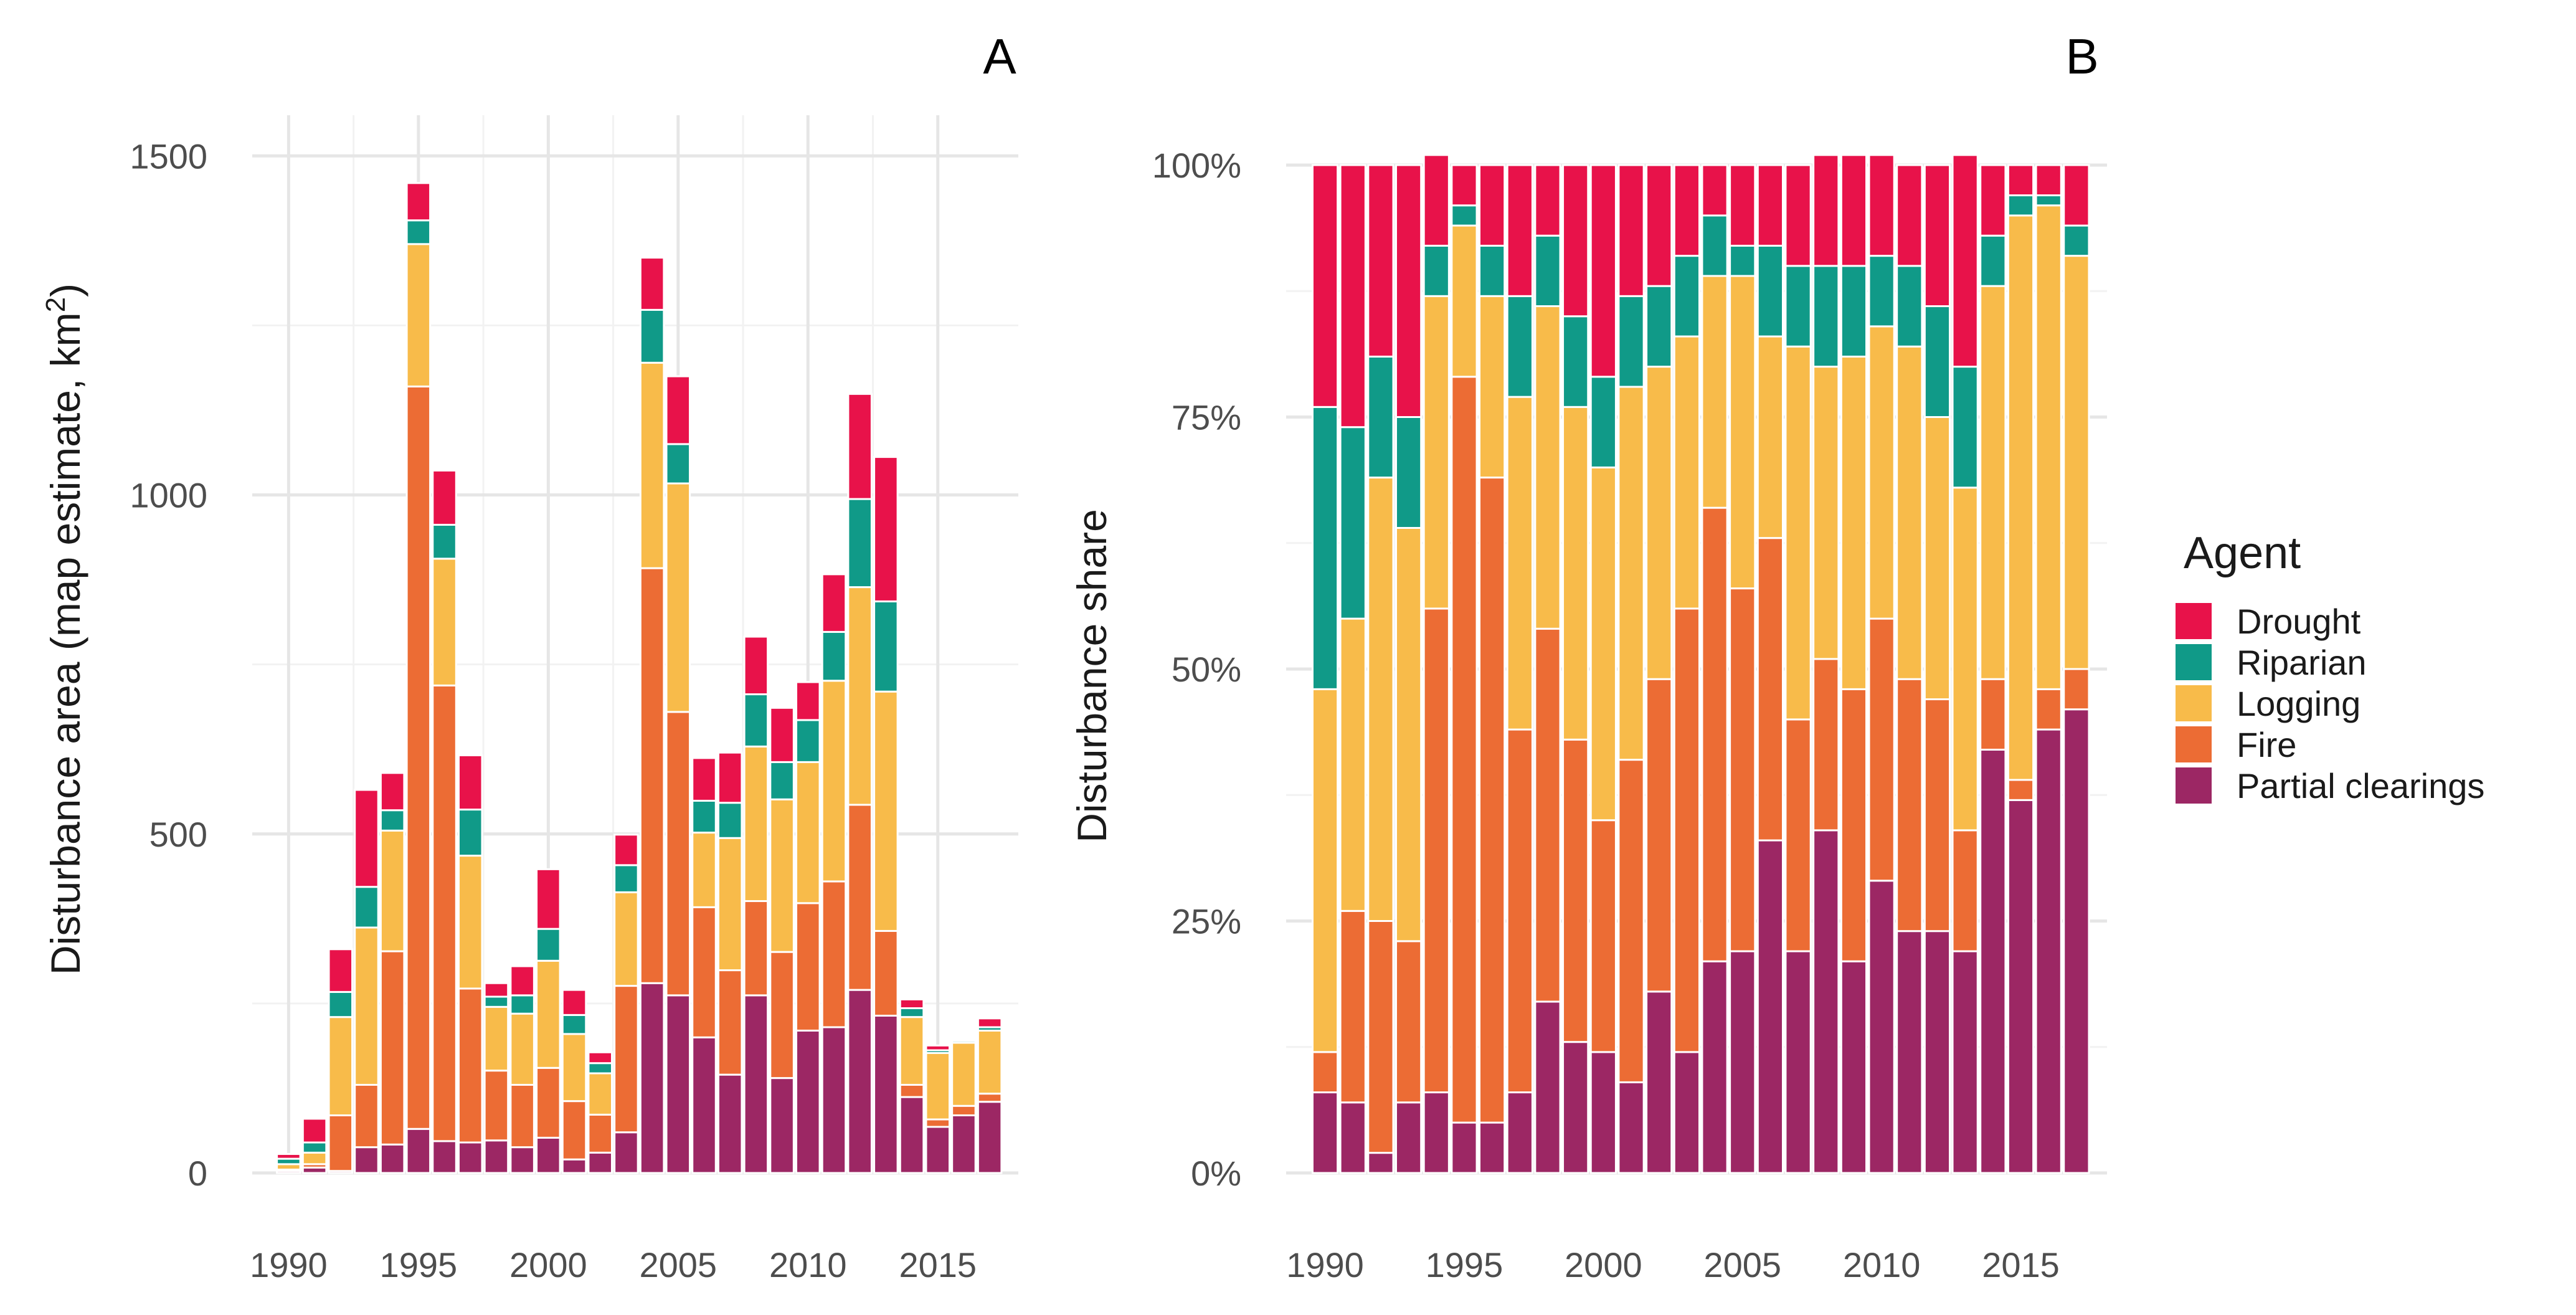  What do you see at coordinates (1206, 921) in the screenshot?
I see `panel-b-y-tick-label: 25%` at bounding box center [1206, 921].